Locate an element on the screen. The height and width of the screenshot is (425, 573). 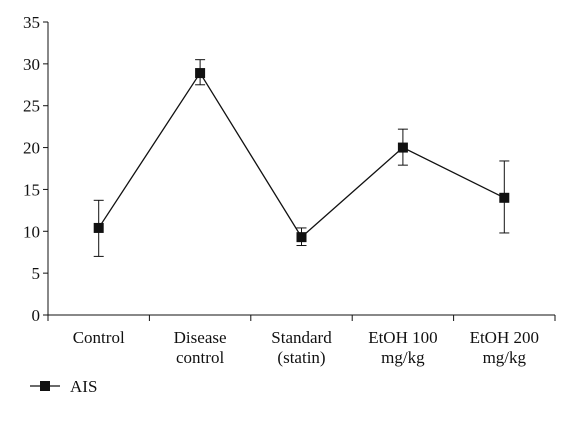
y-tick-label: 10 is located at coordinates (31, 231).